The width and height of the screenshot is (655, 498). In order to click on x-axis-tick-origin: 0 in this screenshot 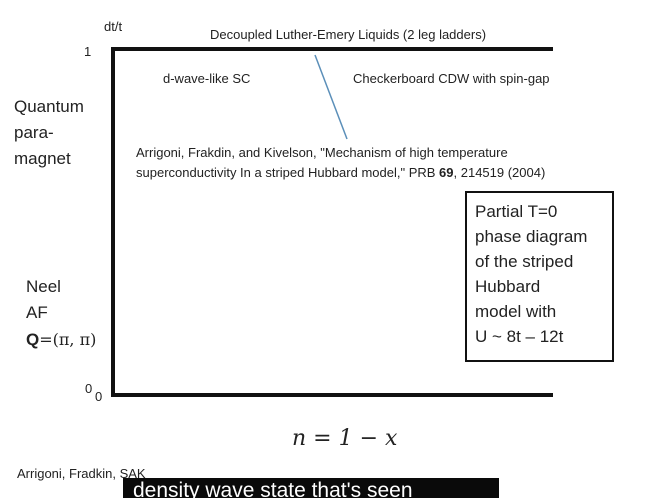, I will do `click(99, 396)`.